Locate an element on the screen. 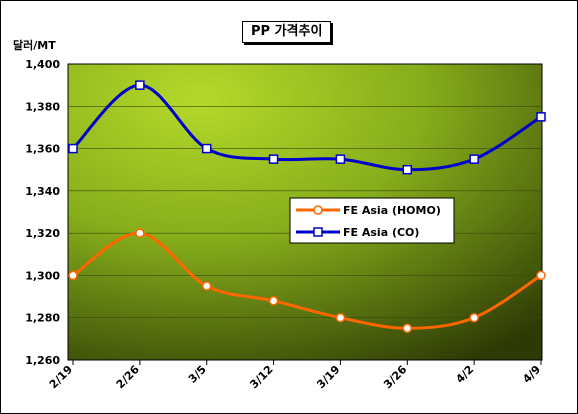 The image size is (578, 414). y-tick-label: 1,280 is located at coordinates (42, 318).